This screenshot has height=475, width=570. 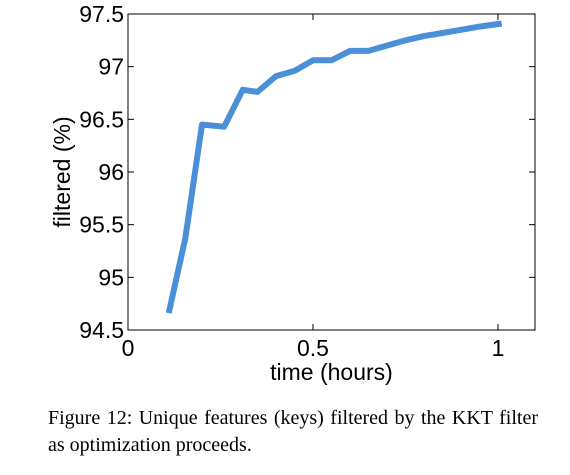 What do you see at coordinates (101, 119) in the screenshot?
I see `y-tick-label: 96.5` at bounding box center [101, 119].